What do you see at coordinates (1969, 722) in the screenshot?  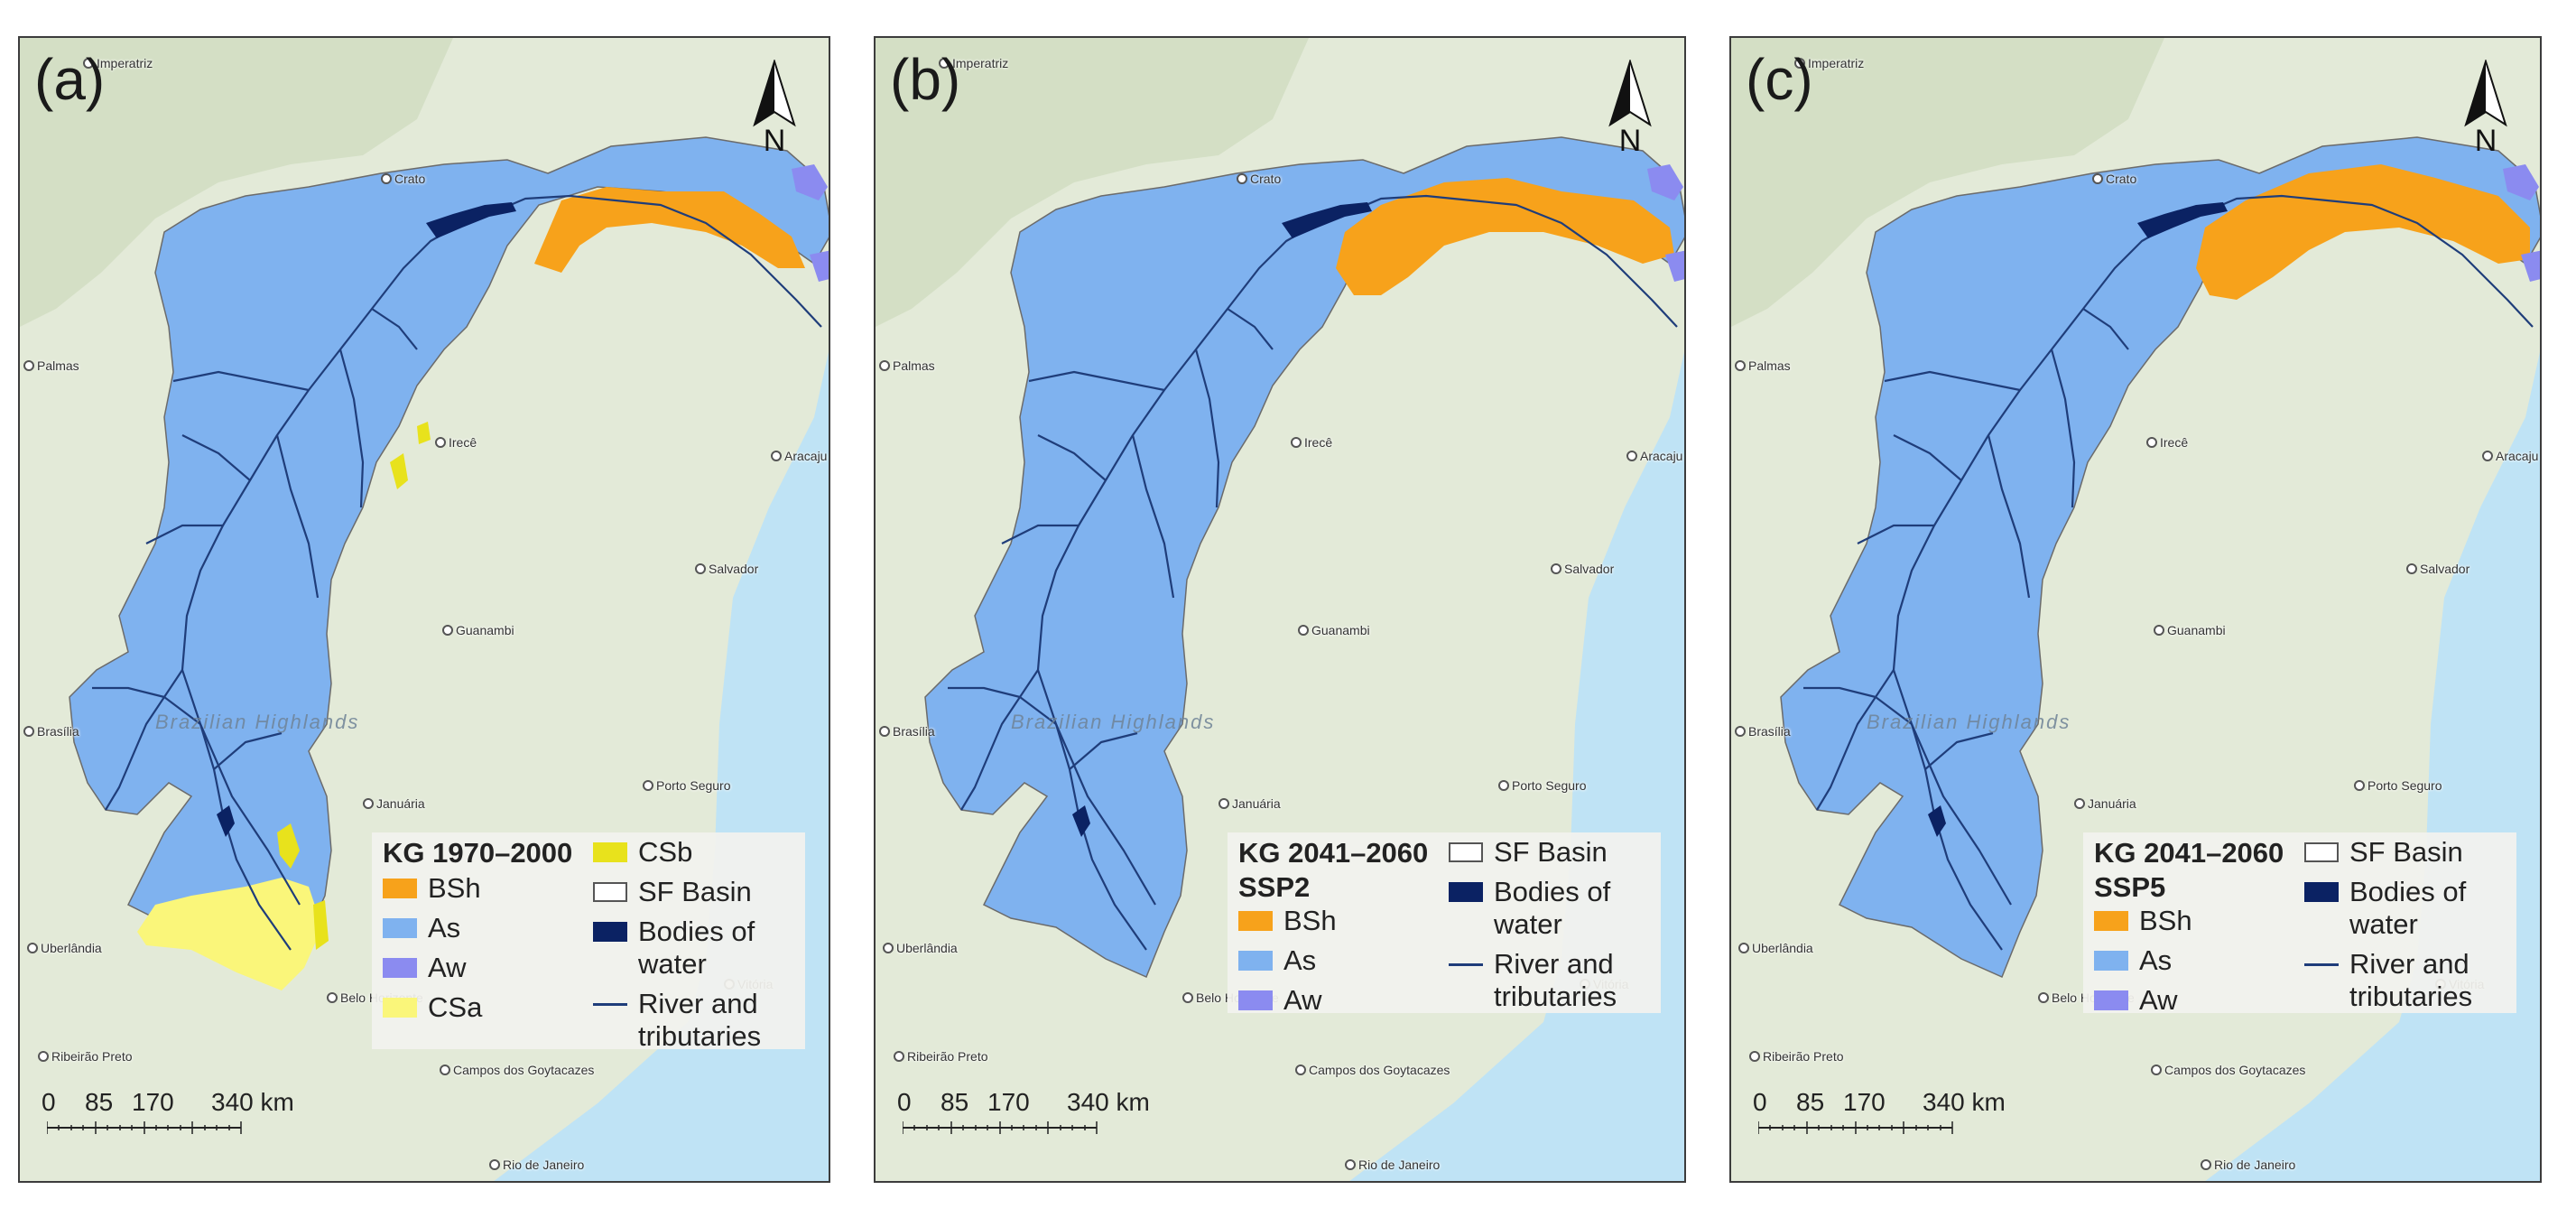 I see `region-label: Brazilian Highlands` at bounding box center [1969, 722].